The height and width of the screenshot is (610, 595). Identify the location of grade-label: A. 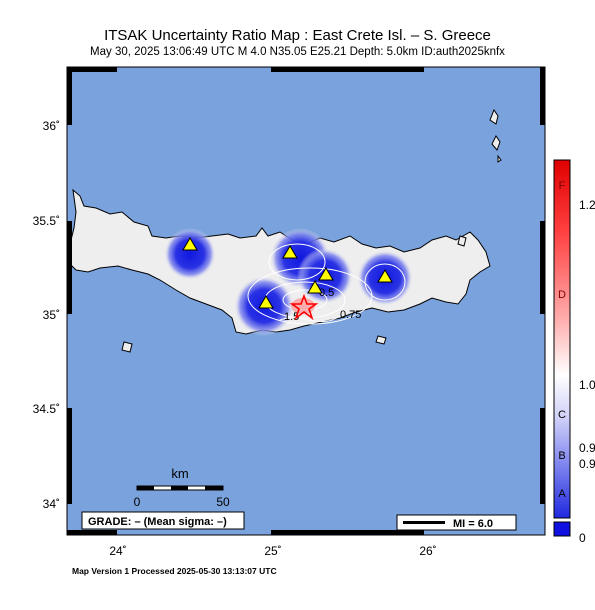
(562, 494).